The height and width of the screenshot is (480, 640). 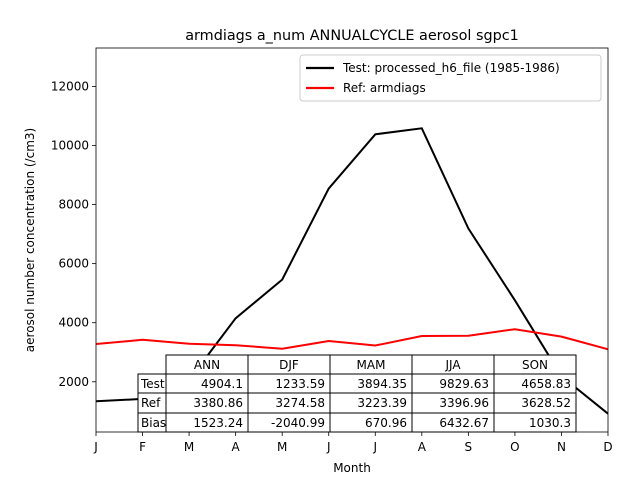 What do you see at coordinates (207, 365) in the screenshot?
I see `table-header: ANN` at bounding box center [207, 365].